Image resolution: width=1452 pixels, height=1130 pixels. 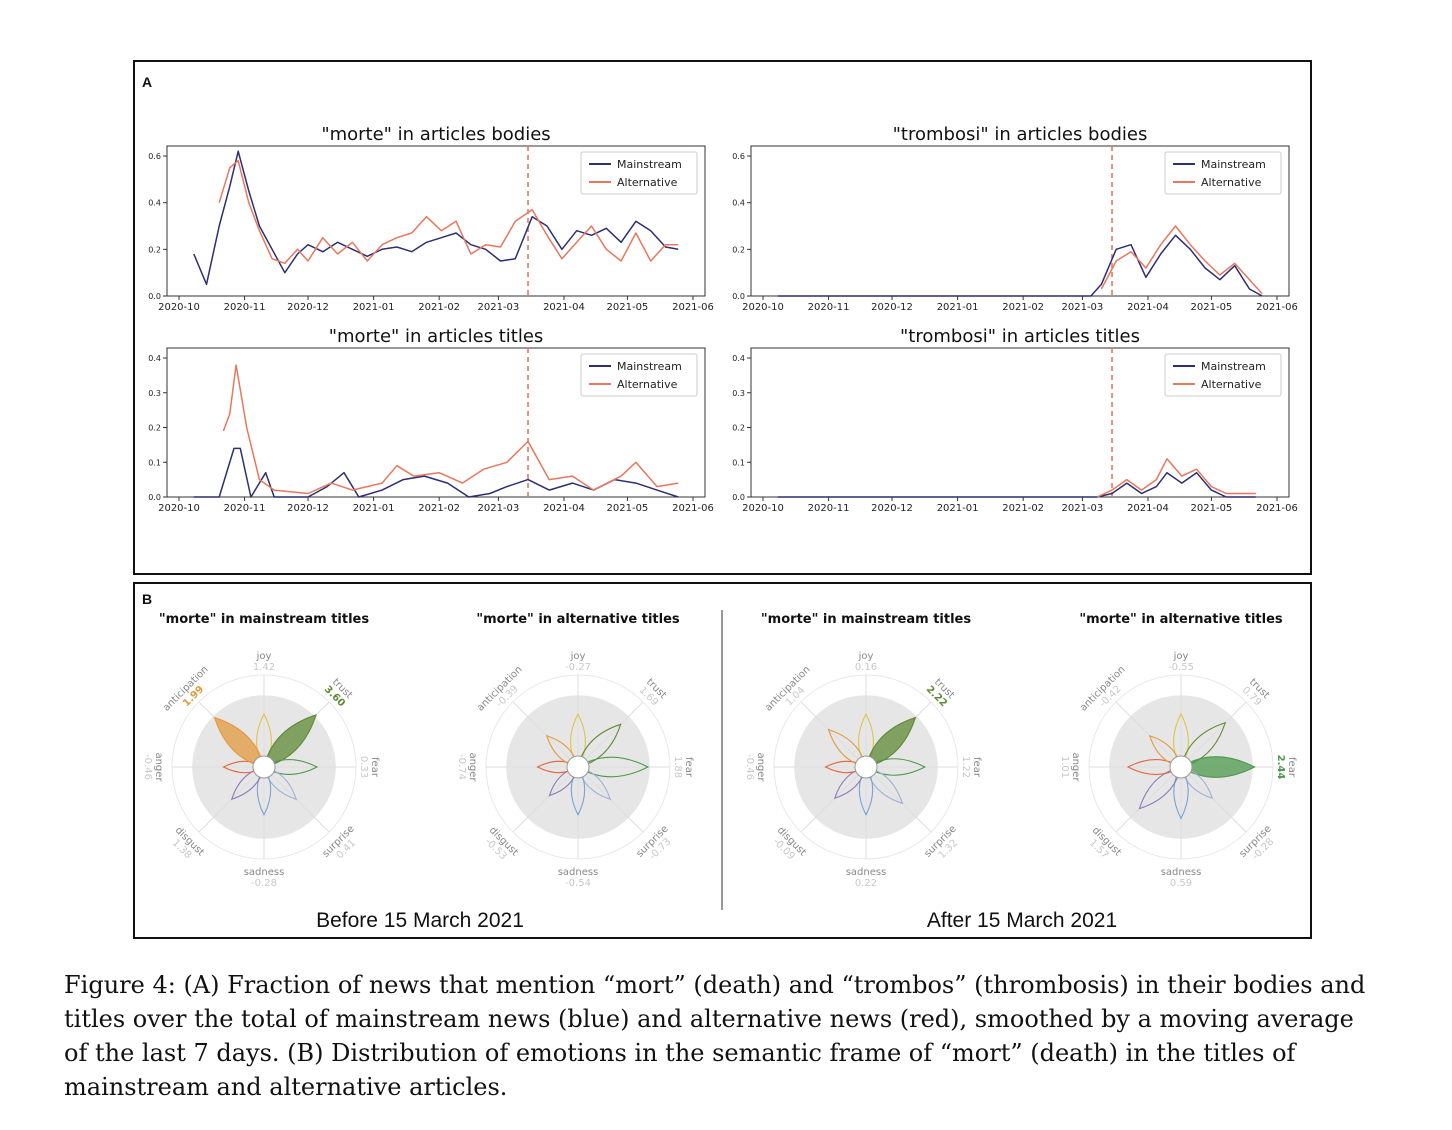 I want to click on x-tick-label: 2021-03, so click(x=1083, y=508).